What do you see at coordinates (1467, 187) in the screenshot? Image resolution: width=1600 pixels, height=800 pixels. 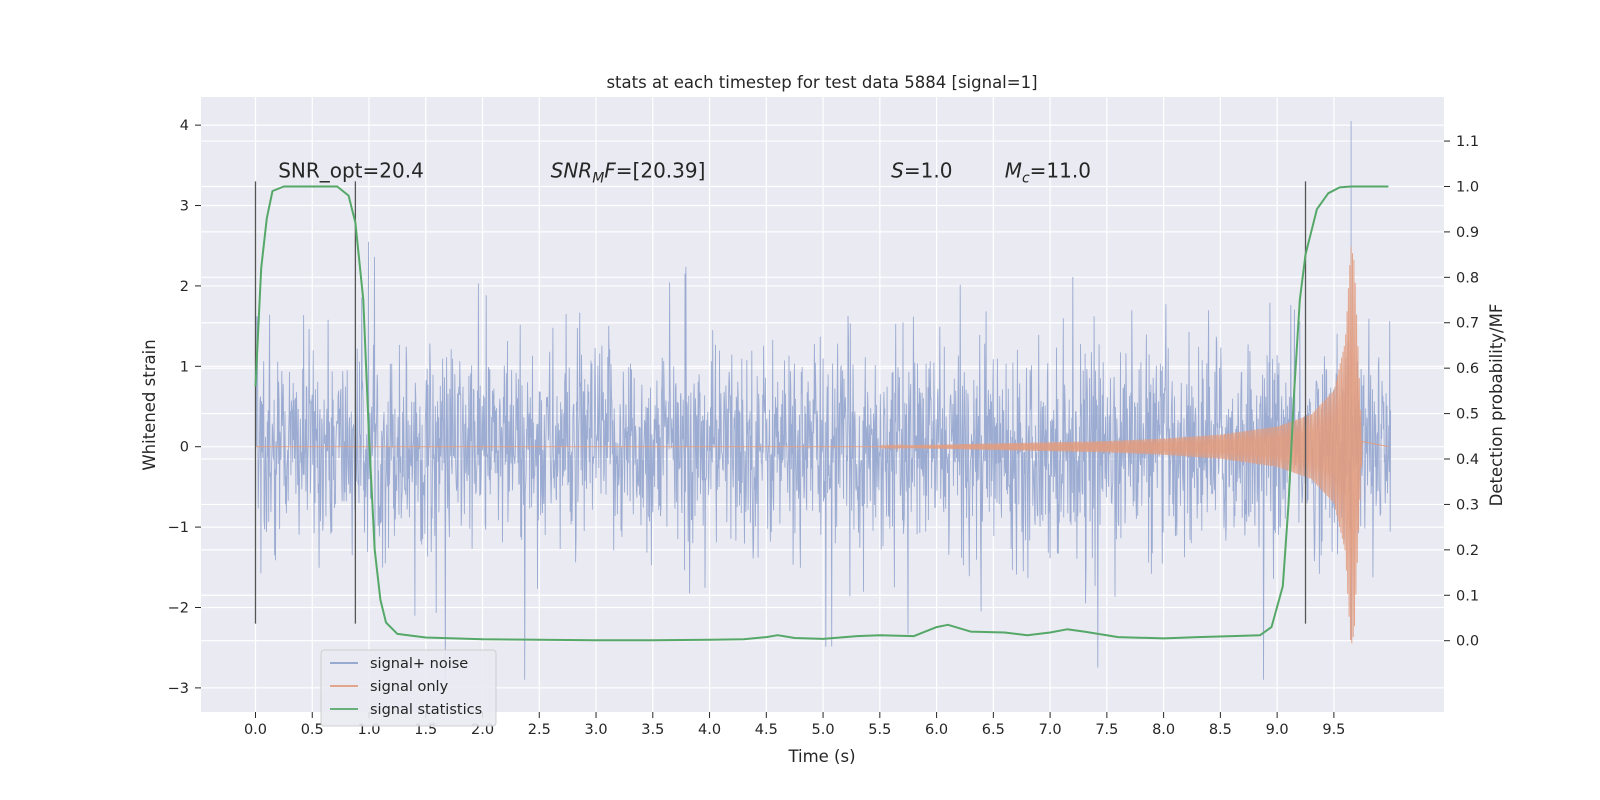 I see `y2-tick-label: 1.0` at bounding box center [1467, 187].